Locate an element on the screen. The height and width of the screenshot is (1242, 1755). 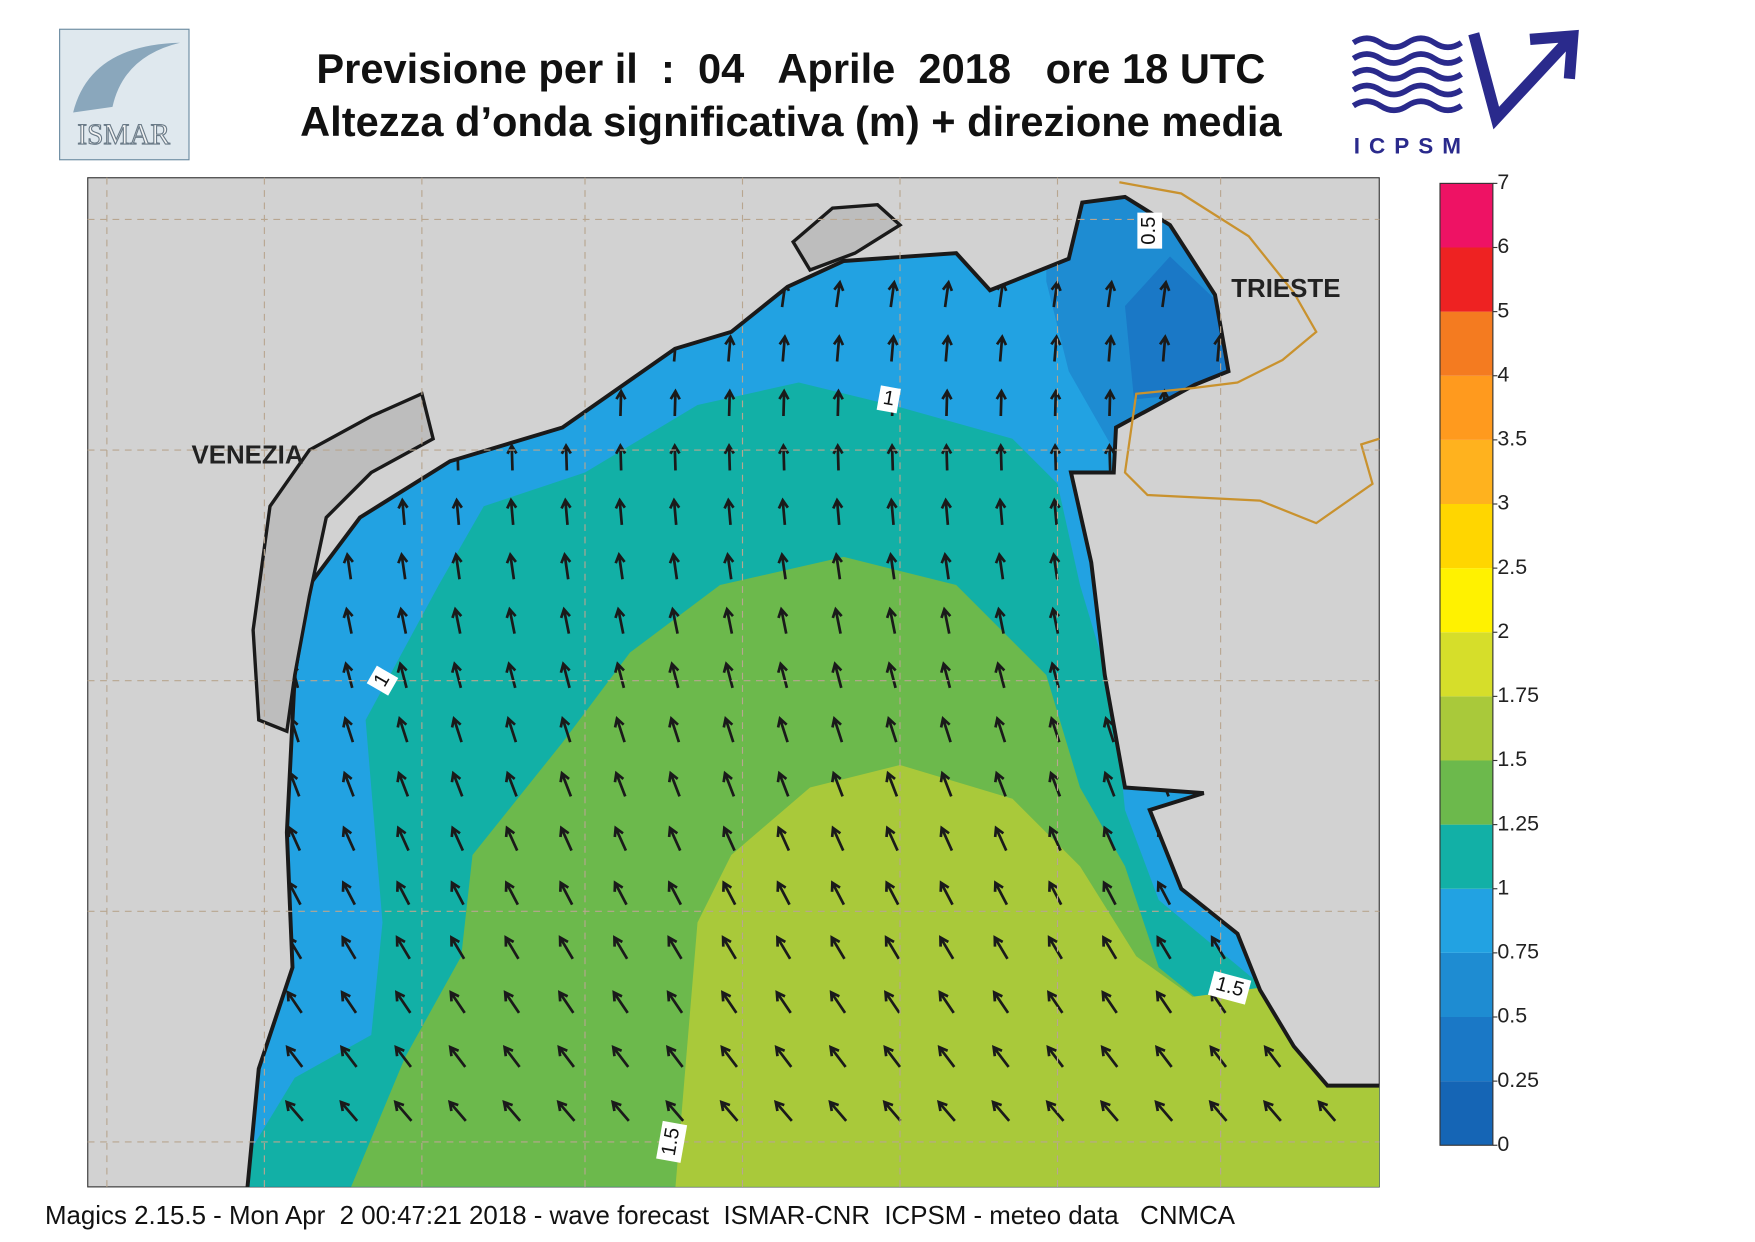
colorbar-tick-label: 3 is located at coordinates (1503, 503).